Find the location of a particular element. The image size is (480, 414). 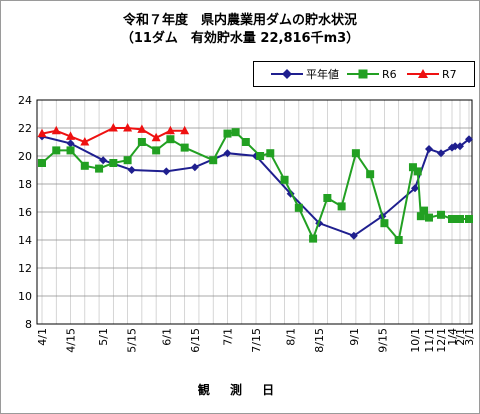

y-tick-label: 16 is located at coordinates (25, 212).